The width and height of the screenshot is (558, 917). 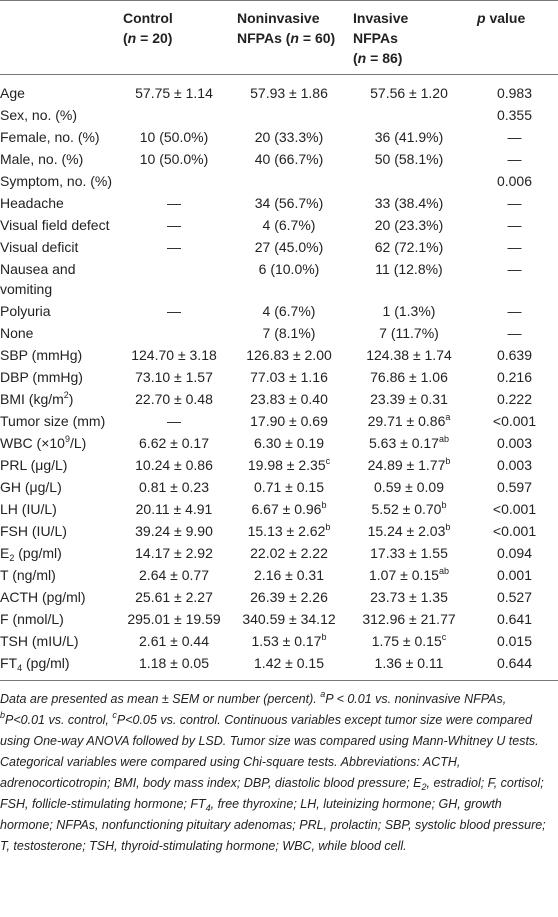 What do you see at coordinates (17, 333) in the screenshot?
I see `text: None` at bounding box center [17, 333].